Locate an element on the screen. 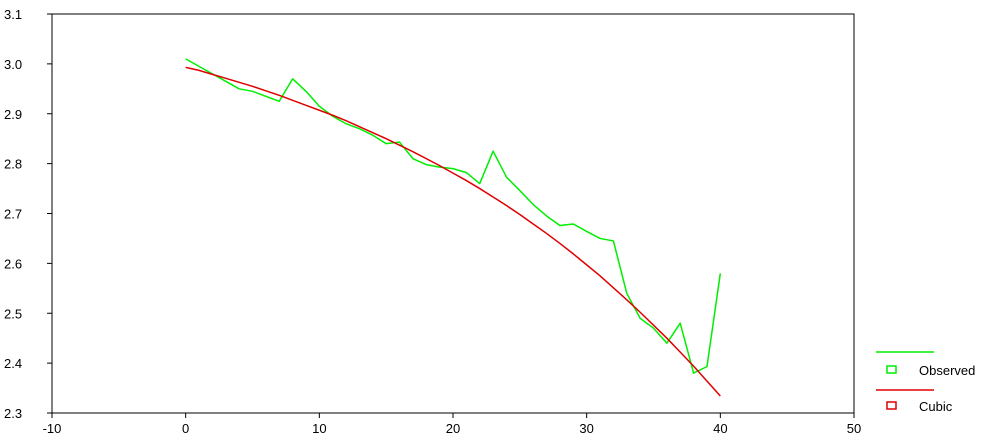 Image resolution: width=998 pixels, height=441 pixels. x-tick-label: 20 is located at coordinates (453, 428).